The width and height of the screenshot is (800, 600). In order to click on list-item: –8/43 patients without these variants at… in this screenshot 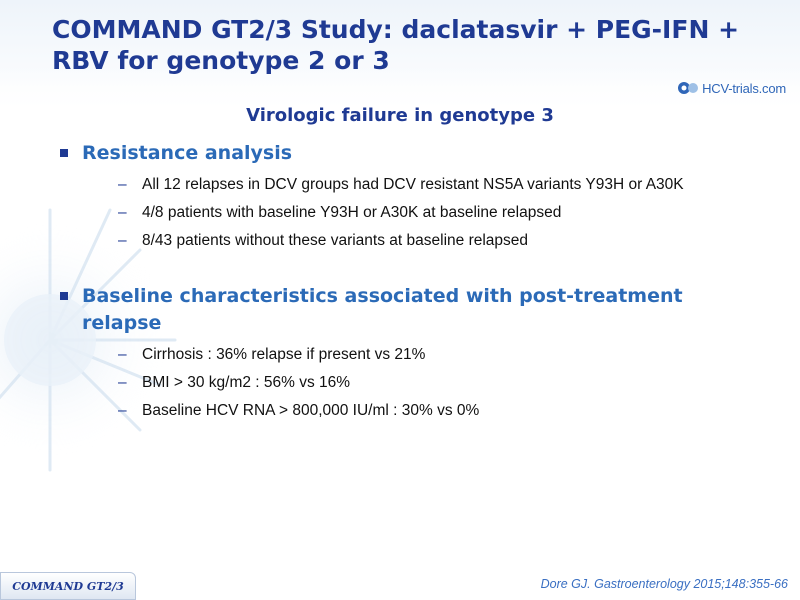, I will do `click(323, 240)`.